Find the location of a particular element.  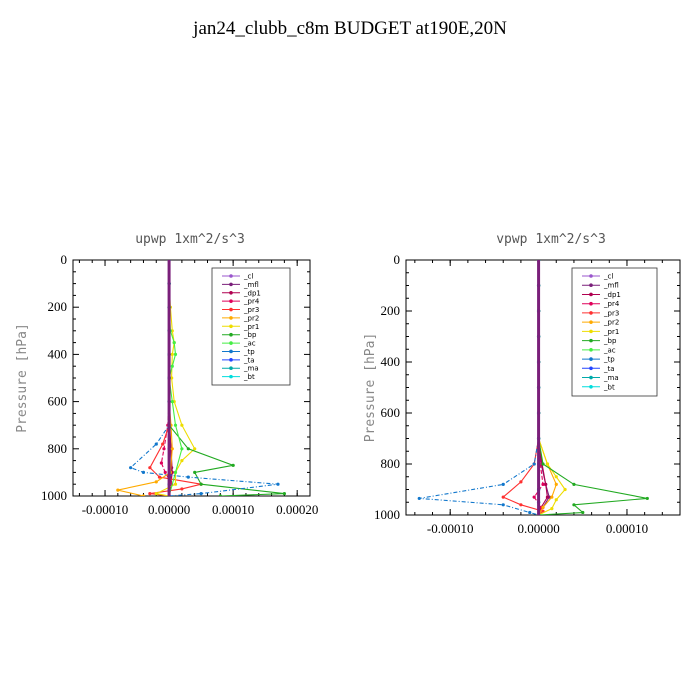

legend-label-pr3: _pr3 is located at coordinates (611, 313).